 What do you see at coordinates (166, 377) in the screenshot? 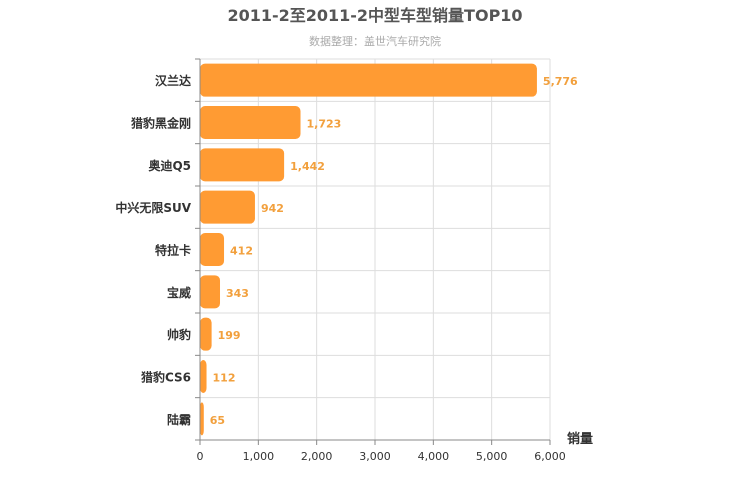
I see `category-label: 猎豹CS6` at bounding box center [166, 377].